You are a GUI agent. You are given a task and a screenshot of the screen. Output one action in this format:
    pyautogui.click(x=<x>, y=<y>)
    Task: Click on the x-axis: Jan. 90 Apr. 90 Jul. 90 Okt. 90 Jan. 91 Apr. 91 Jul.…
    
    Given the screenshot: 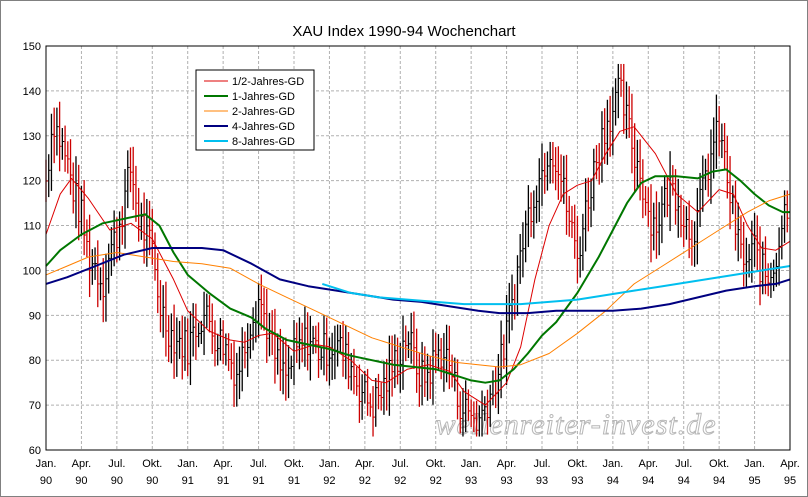 What is the action you would take?
    pyautogui.click(x=418, y=472)
    